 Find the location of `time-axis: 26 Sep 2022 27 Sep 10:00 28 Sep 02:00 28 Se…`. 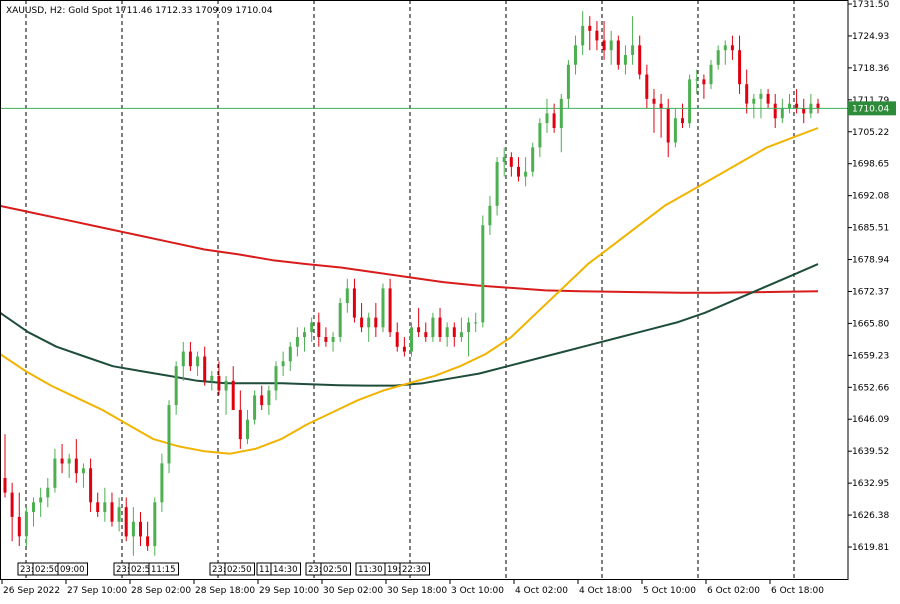

time-axis: 26 Sep 2022 27 Sep 10:00 28 Sep 02:00 28 Se… is located at coordinates (412, 588).